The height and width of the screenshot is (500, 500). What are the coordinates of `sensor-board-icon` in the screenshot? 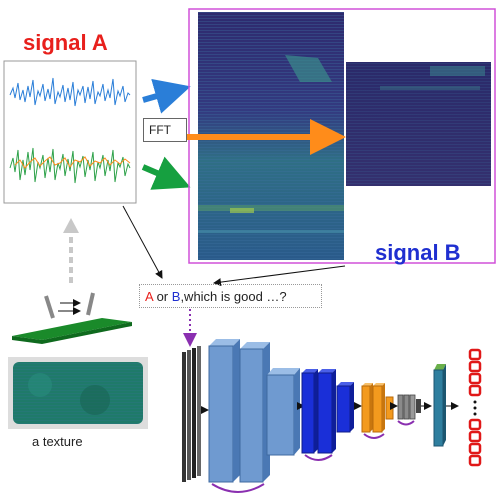 It's located at (72, 318).